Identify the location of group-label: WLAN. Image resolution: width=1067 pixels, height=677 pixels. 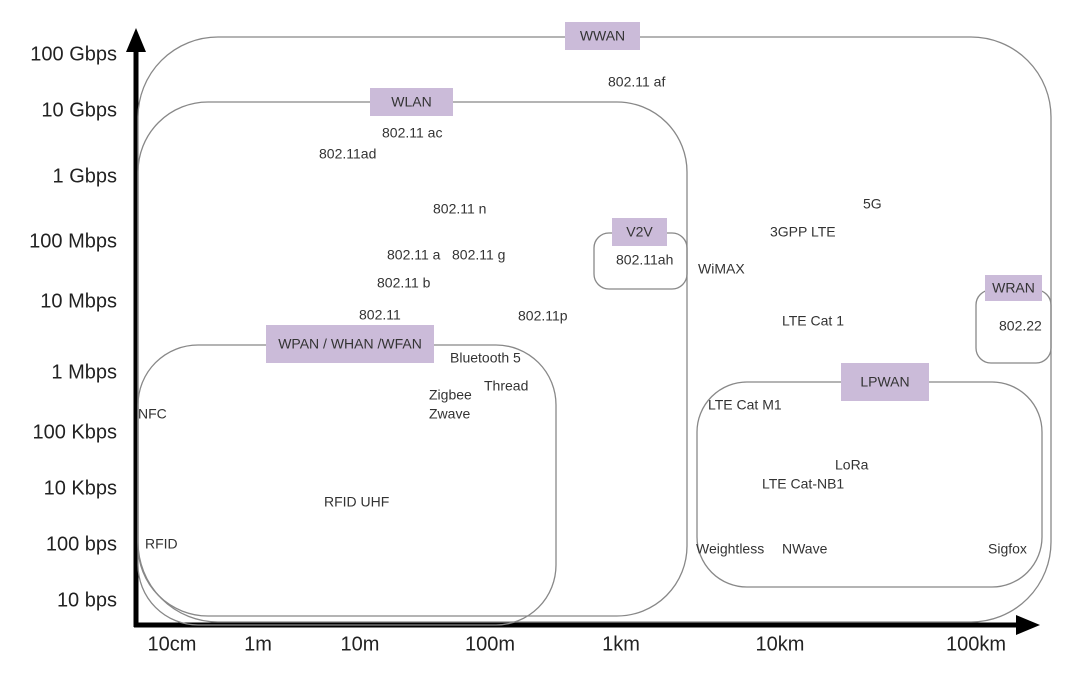
(411, 102).